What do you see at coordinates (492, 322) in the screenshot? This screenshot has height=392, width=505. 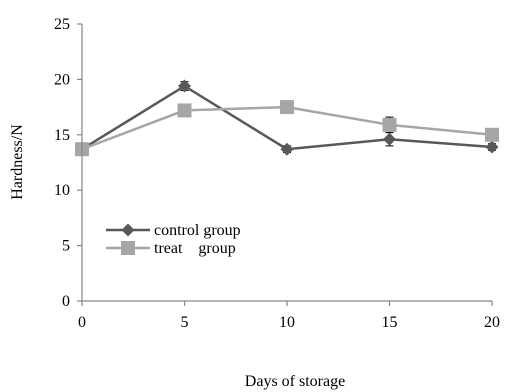 I see `x-tick-label: 20` at bounding box center [492, 322].